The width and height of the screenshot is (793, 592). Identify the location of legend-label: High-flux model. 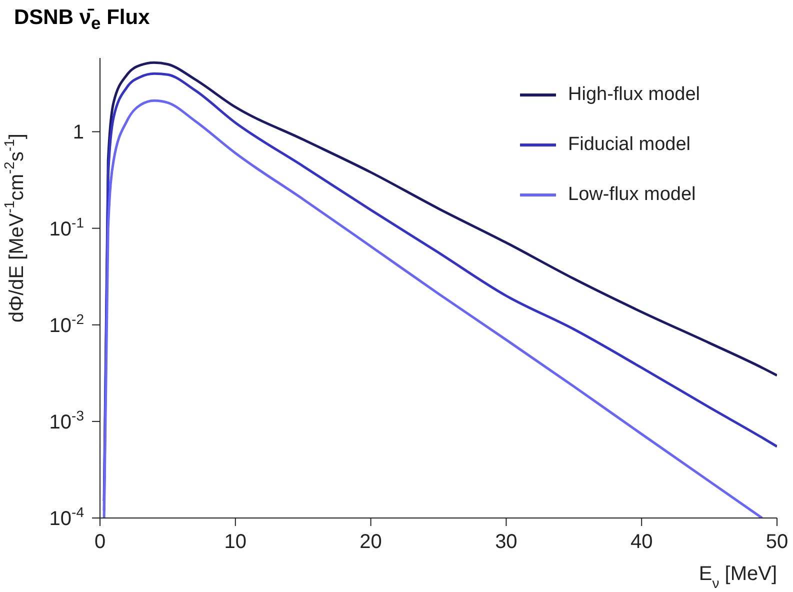
(634, 95).